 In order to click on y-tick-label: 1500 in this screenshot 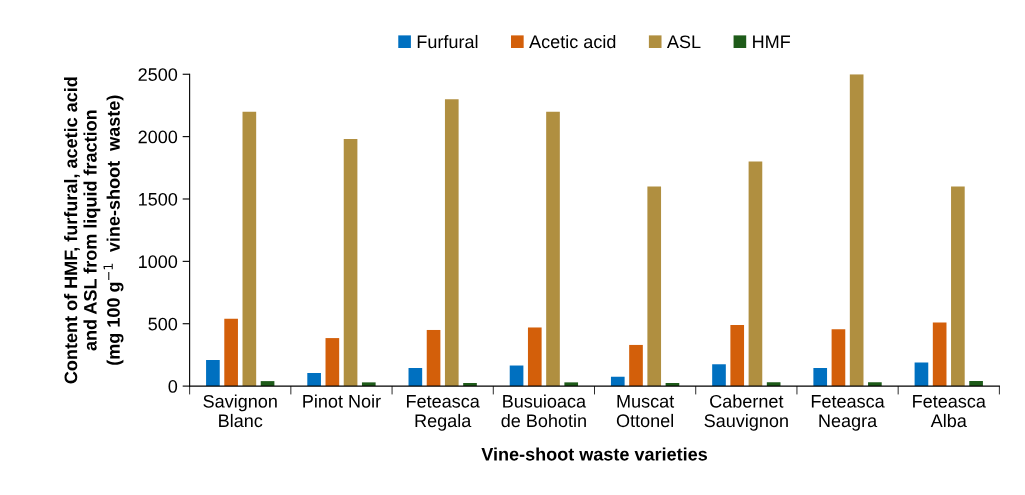, I will do `click(158, 199)`.